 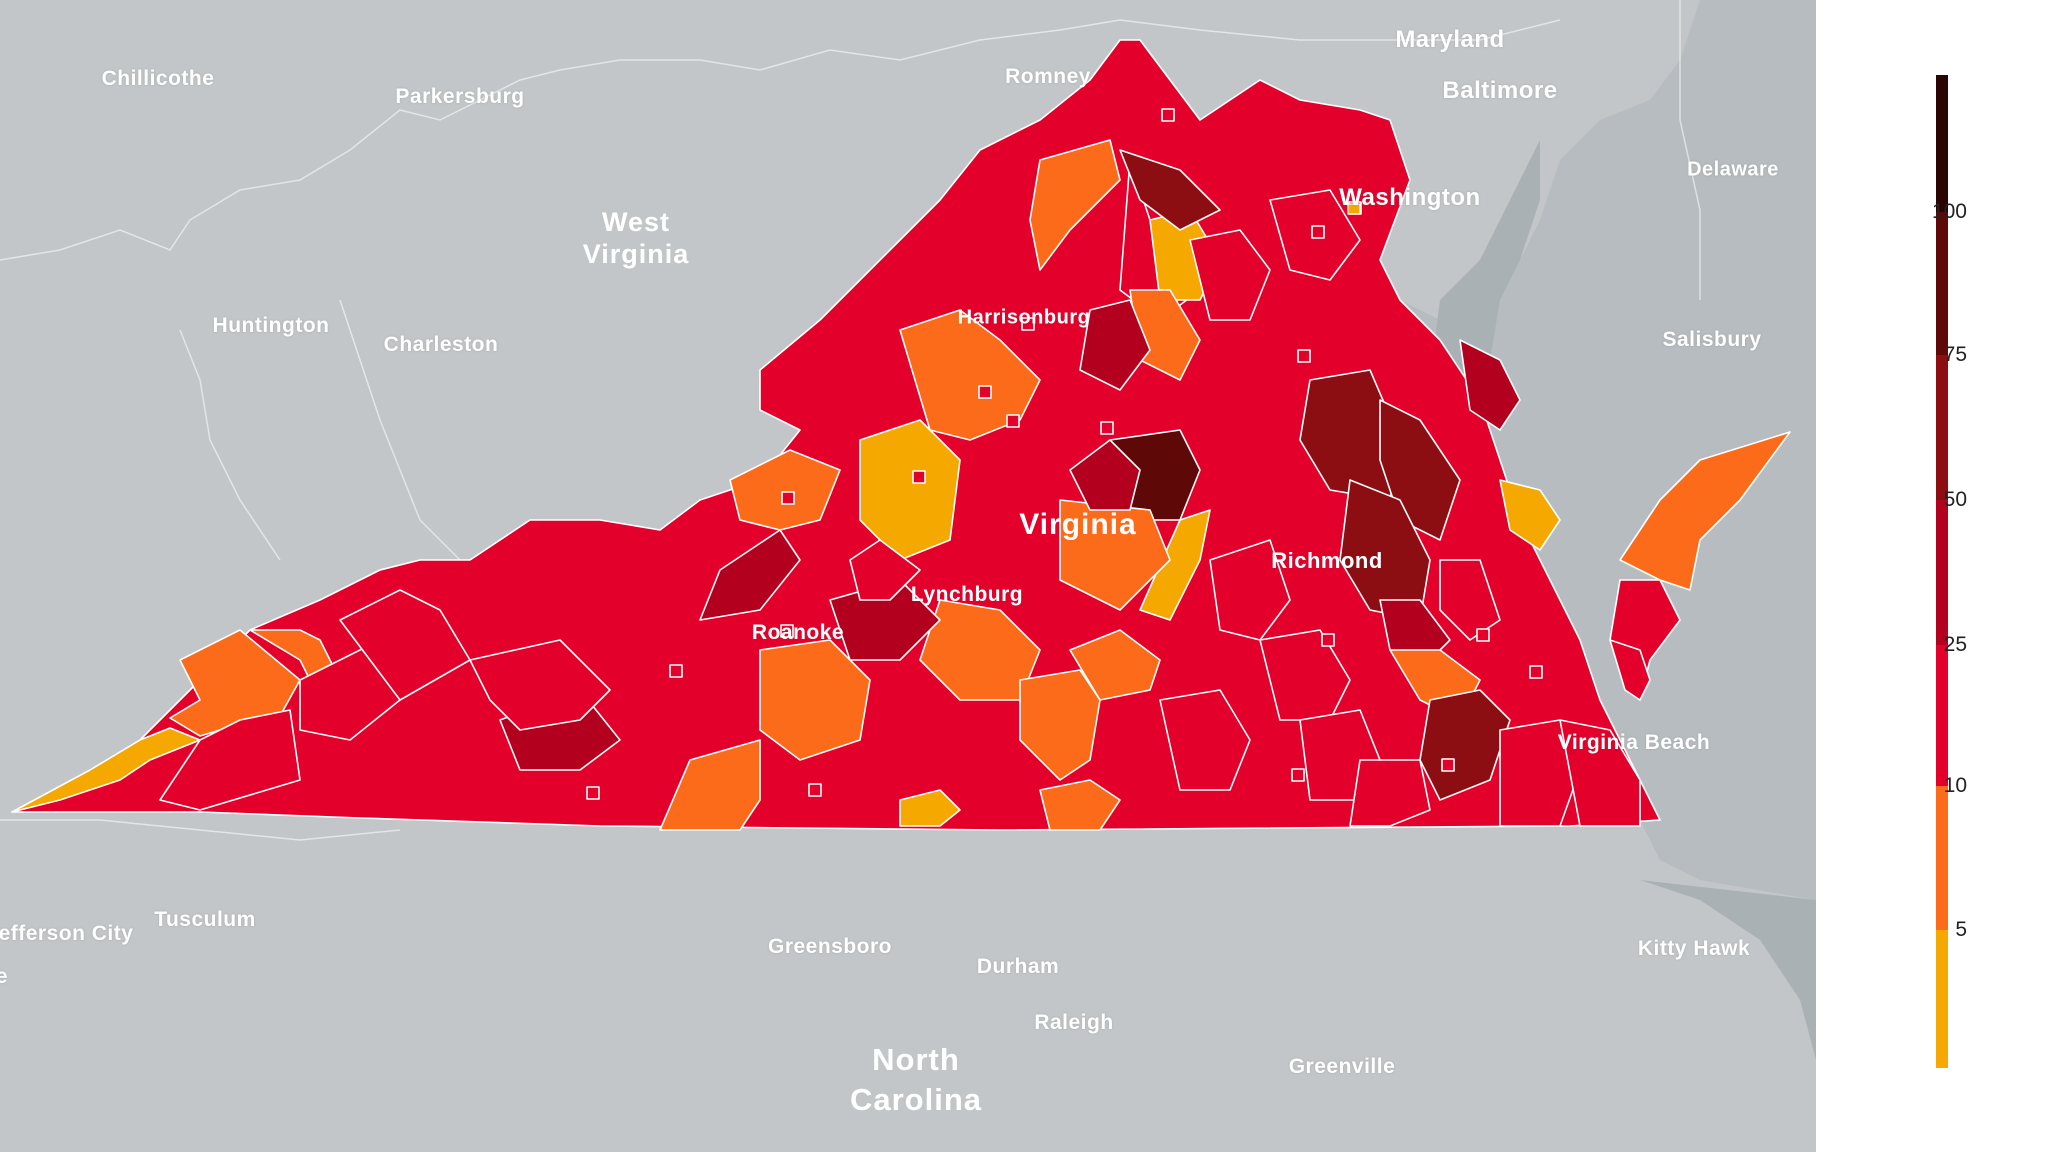 What do you see at coordinates (636, 238) in the screenshot?
I see `state-label-west-virginia: West Virginia` at bounding box center [636, 238].